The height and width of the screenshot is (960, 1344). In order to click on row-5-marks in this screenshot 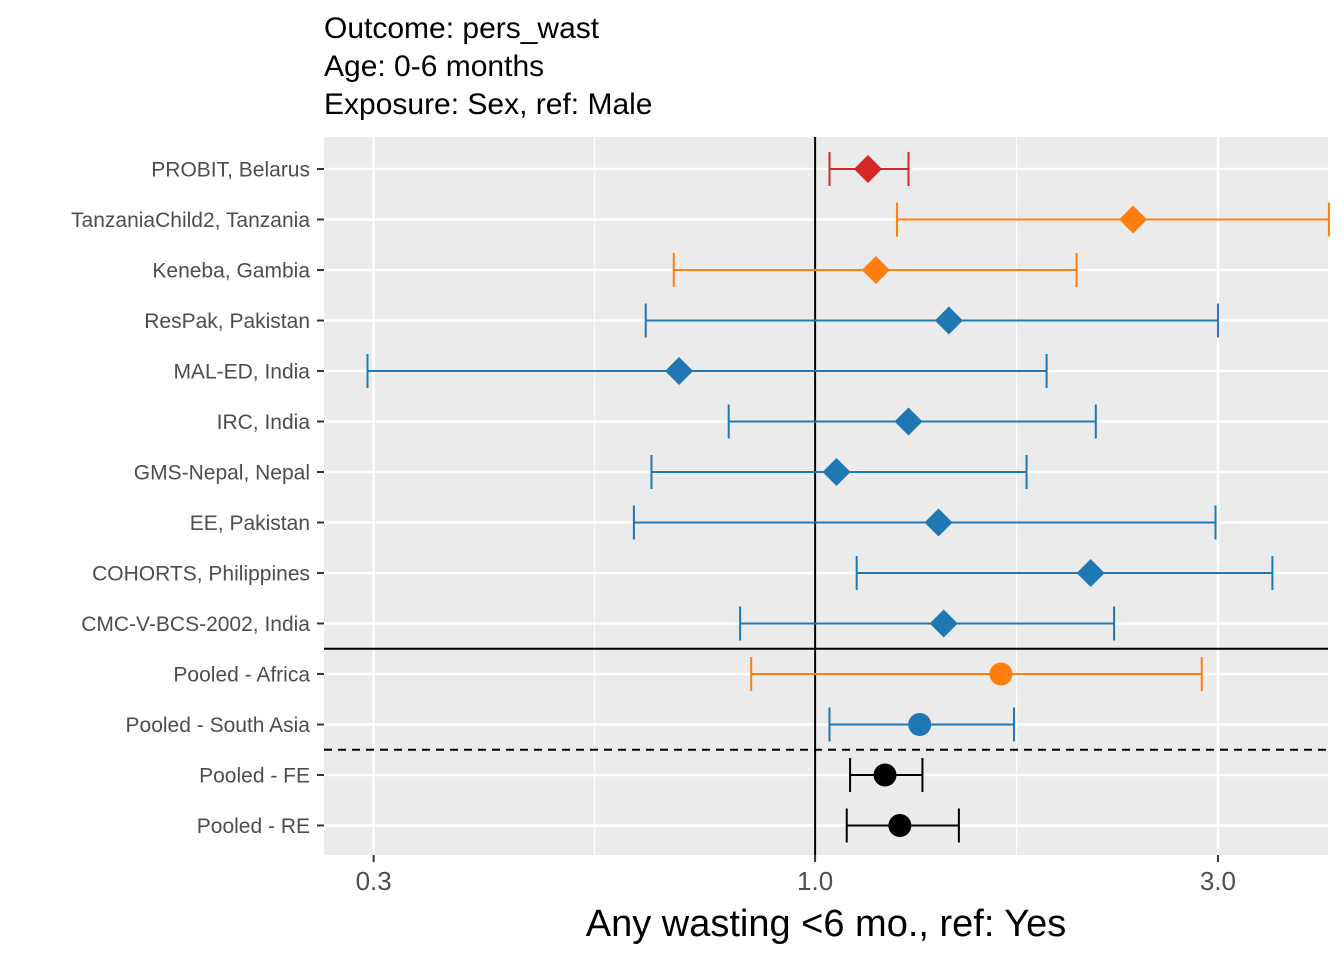, I will do `click(912, 421)`.